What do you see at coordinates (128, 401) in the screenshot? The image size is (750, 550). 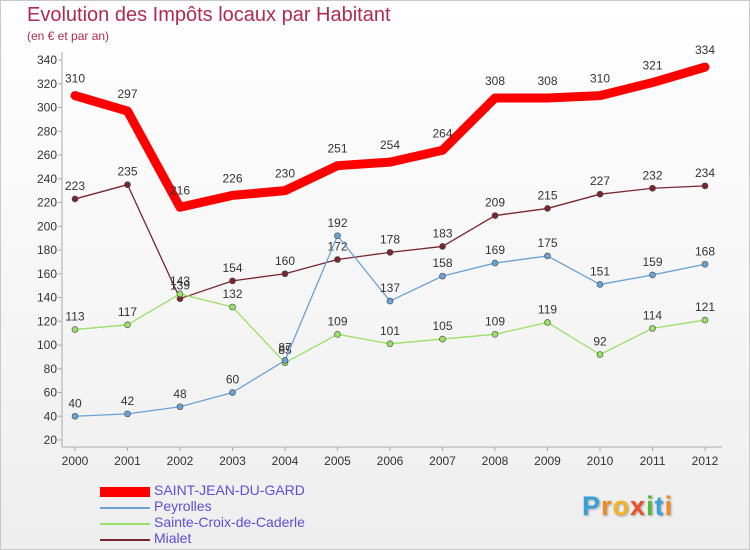 I see `data-label: 42` at bounding box center [128, 401].